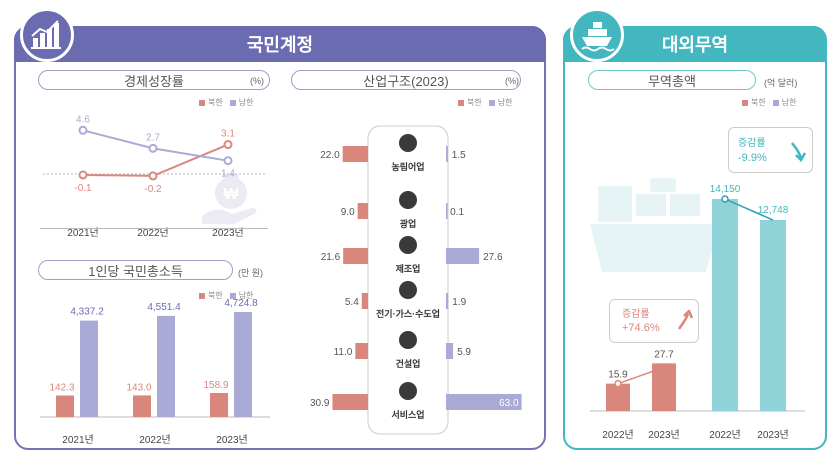 The height and width of the screenshot is (456, 835). I want to click on ship-icon, so click(597, 35).